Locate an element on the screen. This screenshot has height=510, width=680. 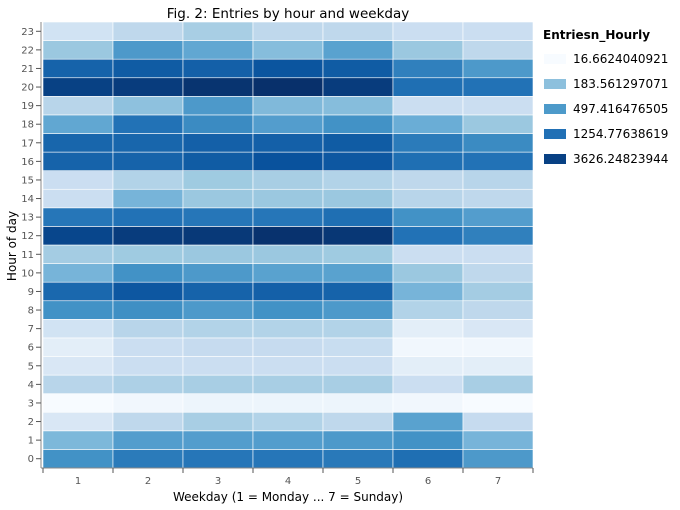
y-tick-label: 7 is located at coordinates (31, 329).